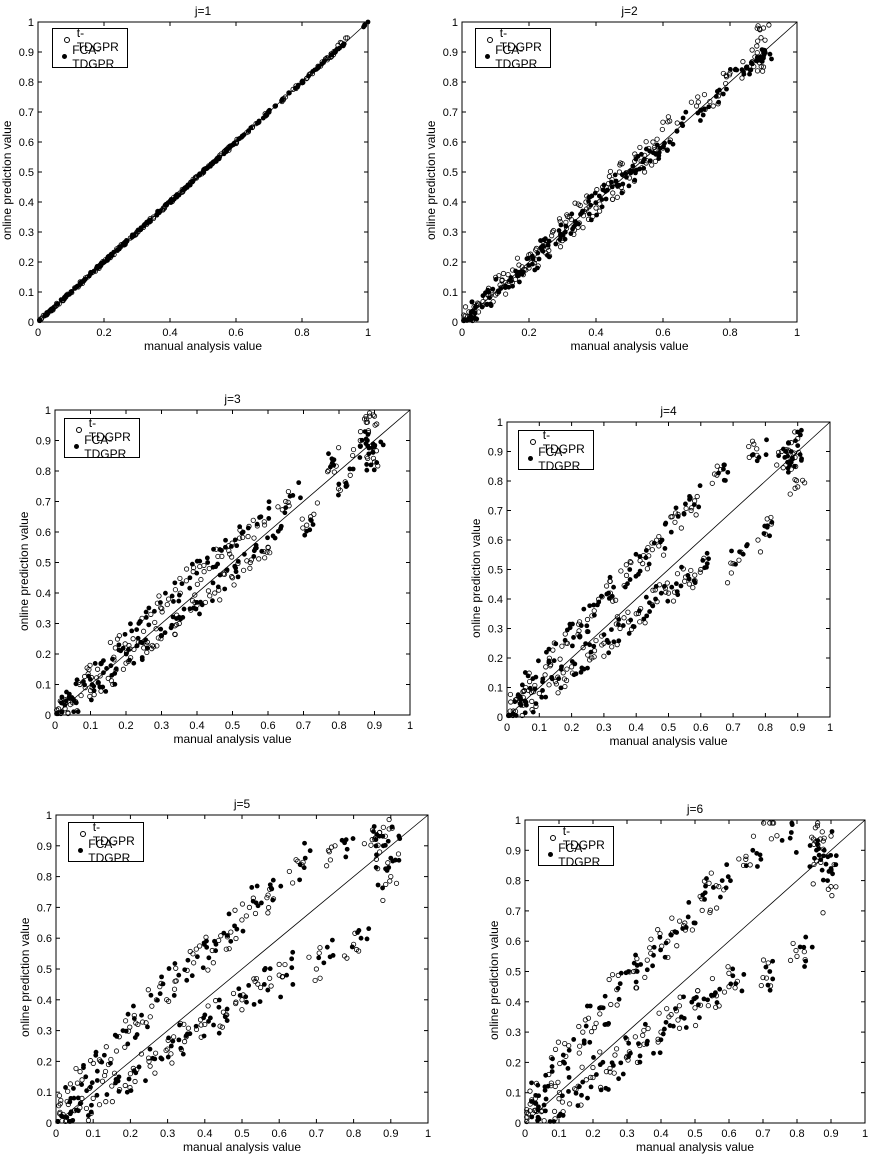 Image resolution: width=874 pixels, height=1158 pixels. Describe the element at coordinates (513, 973) in the screenshot. I see `y-tick-label: 0.5` at that location.